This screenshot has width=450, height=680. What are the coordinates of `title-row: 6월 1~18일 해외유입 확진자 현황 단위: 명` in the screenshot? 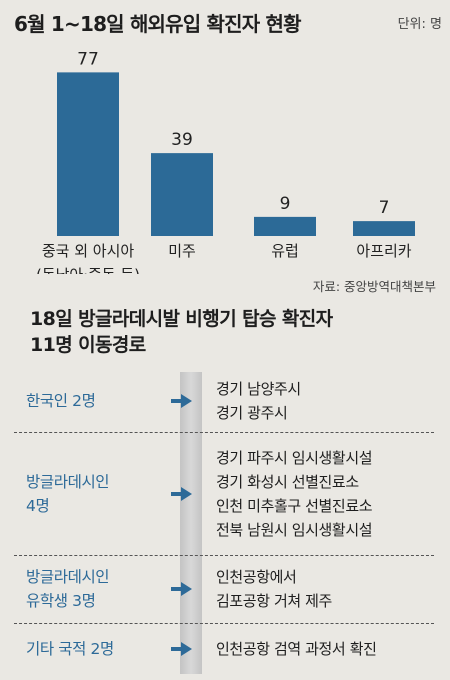 It's located at (229, 24).